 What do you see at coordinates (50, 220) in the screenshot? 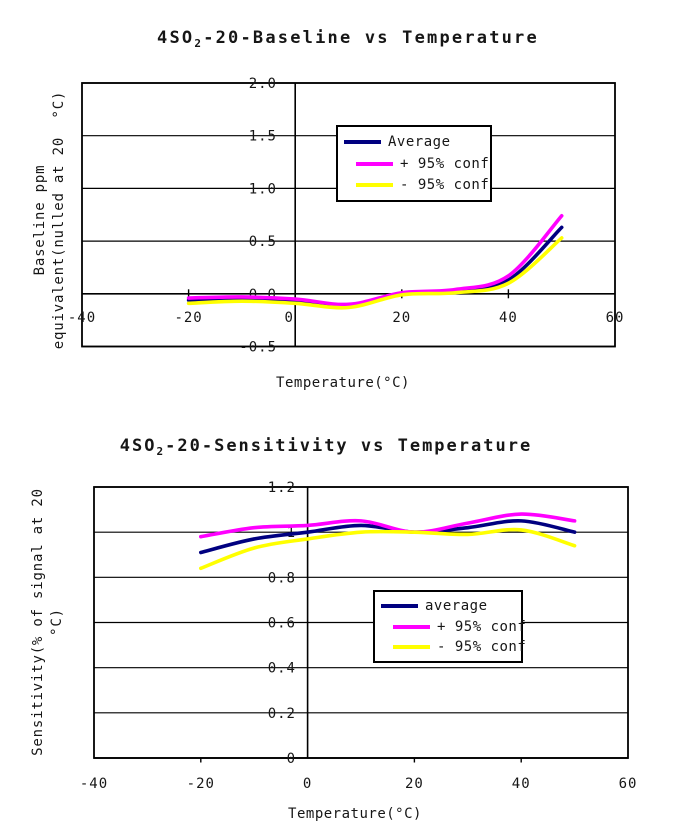
I see `baseline-y-axis-label: Baseline ppm equivalent(nulled at 20 °C)` at bounding box center [50, 220].